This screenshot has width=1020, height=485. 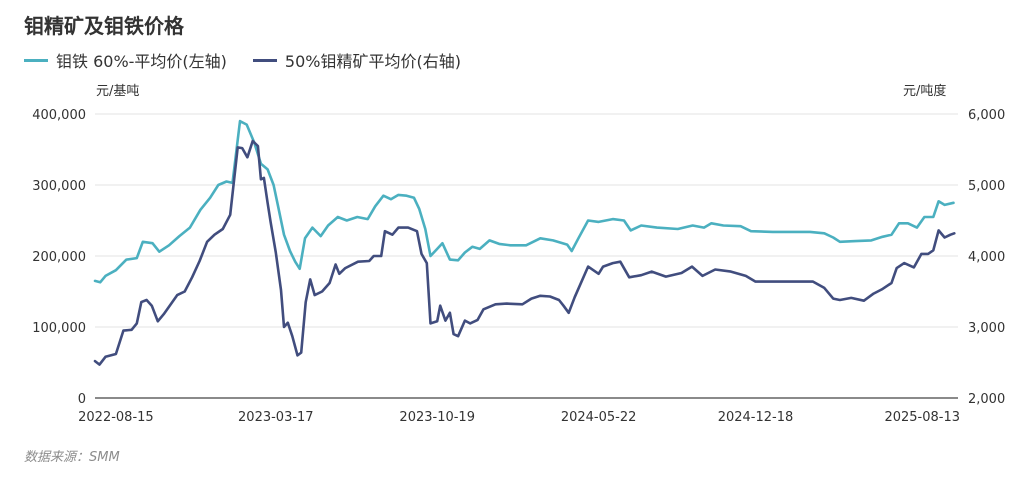 What do you see at coordinates (82, 399) in the screenshot?
I see `left-tick-label: 0` at bounding box center [82, 399].